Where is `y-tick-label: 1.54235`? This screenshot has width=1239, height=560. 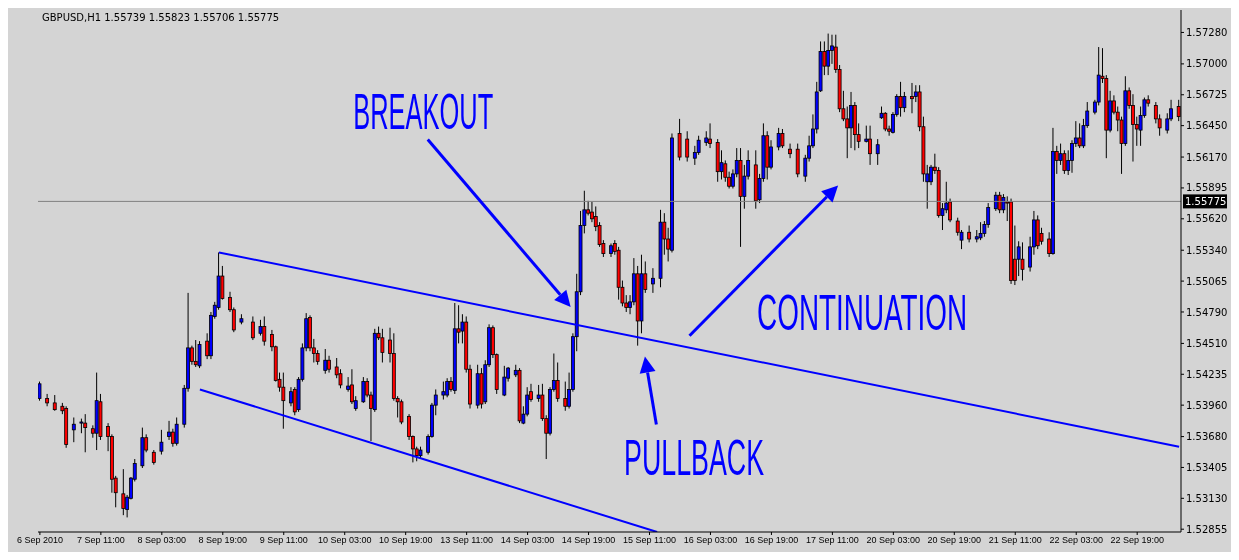 y-tick-label: 1.54235 is located at coordinates (1207, 374).